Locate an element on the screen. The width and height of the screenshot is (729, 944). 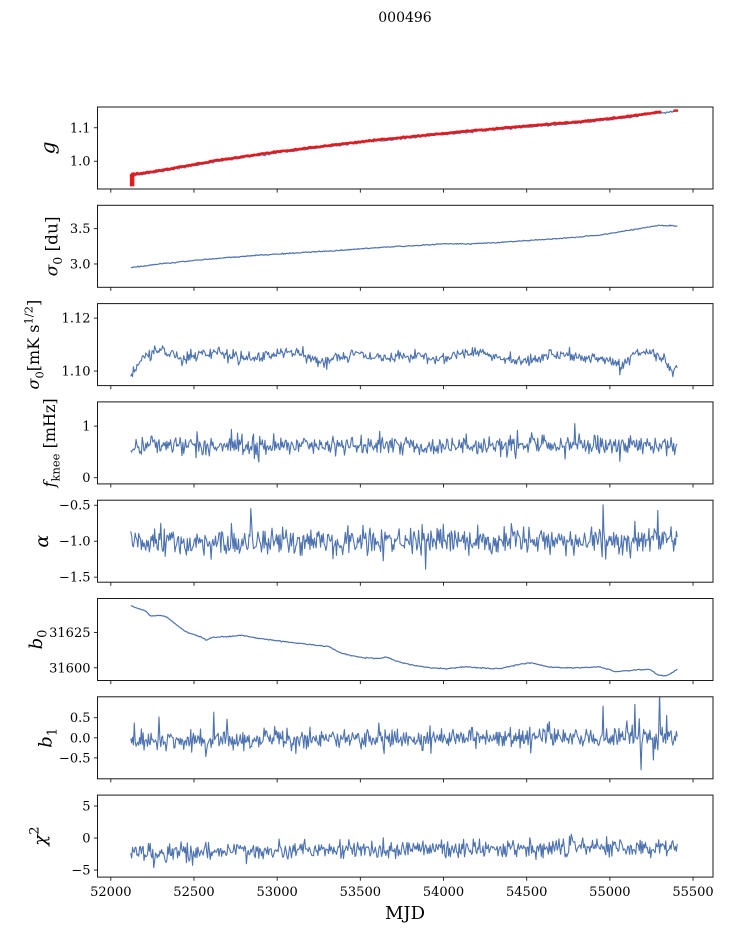
y-axis-label-sigma0-mk: σ0[mK s1/2] is located at coordinates (34, 345).